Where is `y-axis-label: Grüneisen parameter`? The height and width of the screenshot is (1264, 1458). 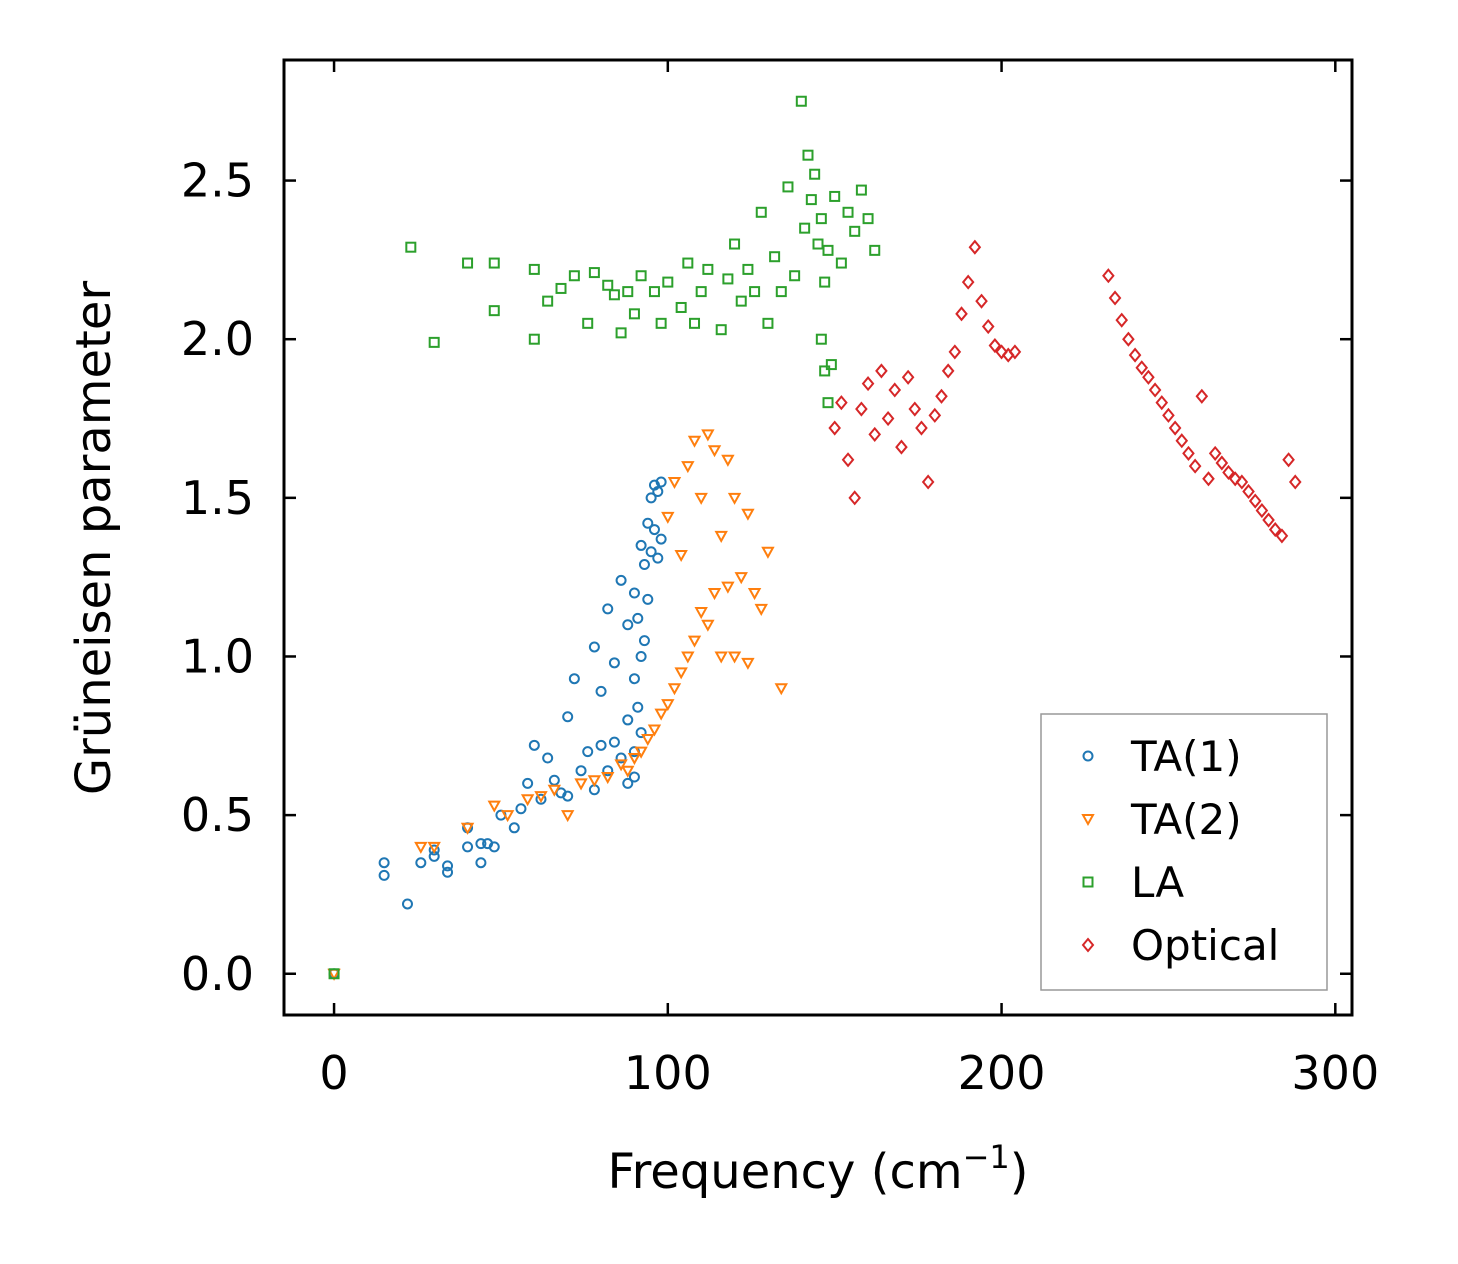
y-axis-label: Grüneisen parameter is located at coordinates (94, 538).